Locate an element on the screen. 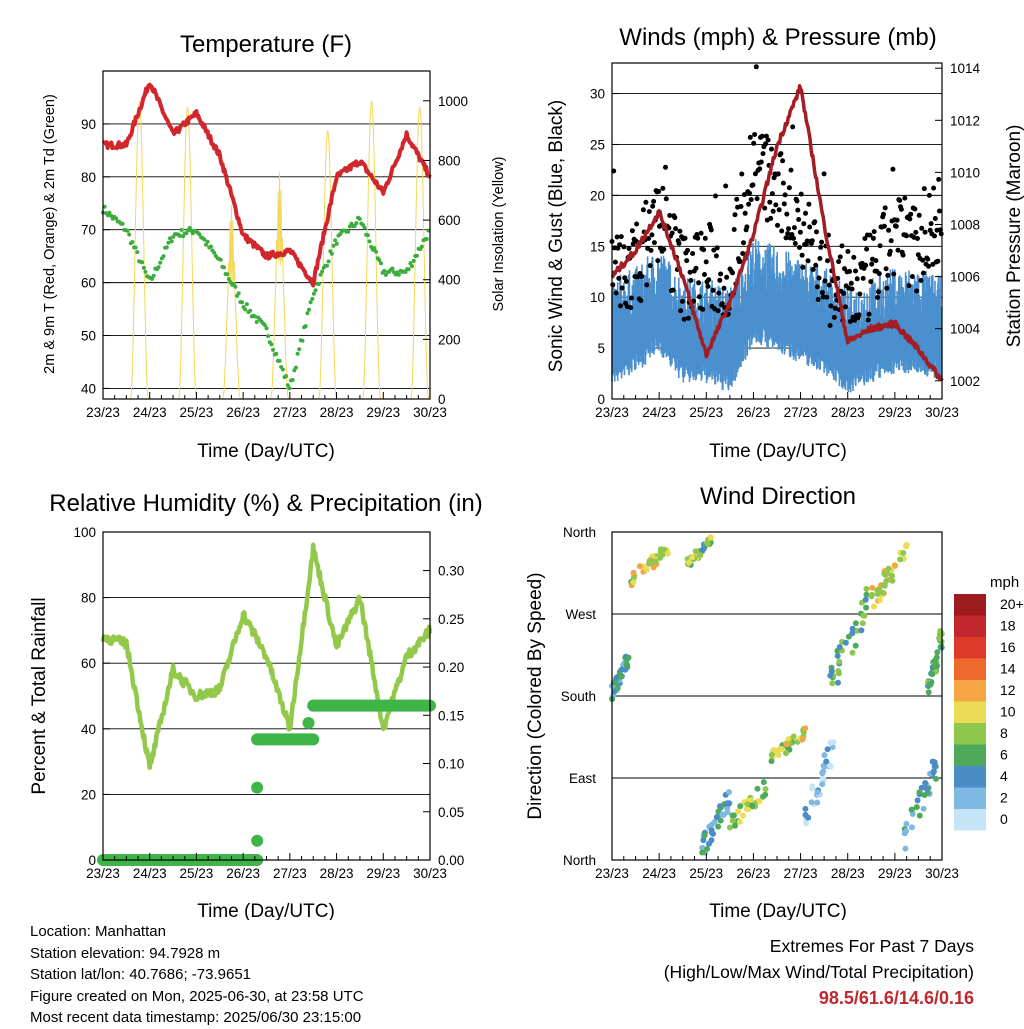  winds-xtick-label: 30/23 is located at coordinates (942, 412).